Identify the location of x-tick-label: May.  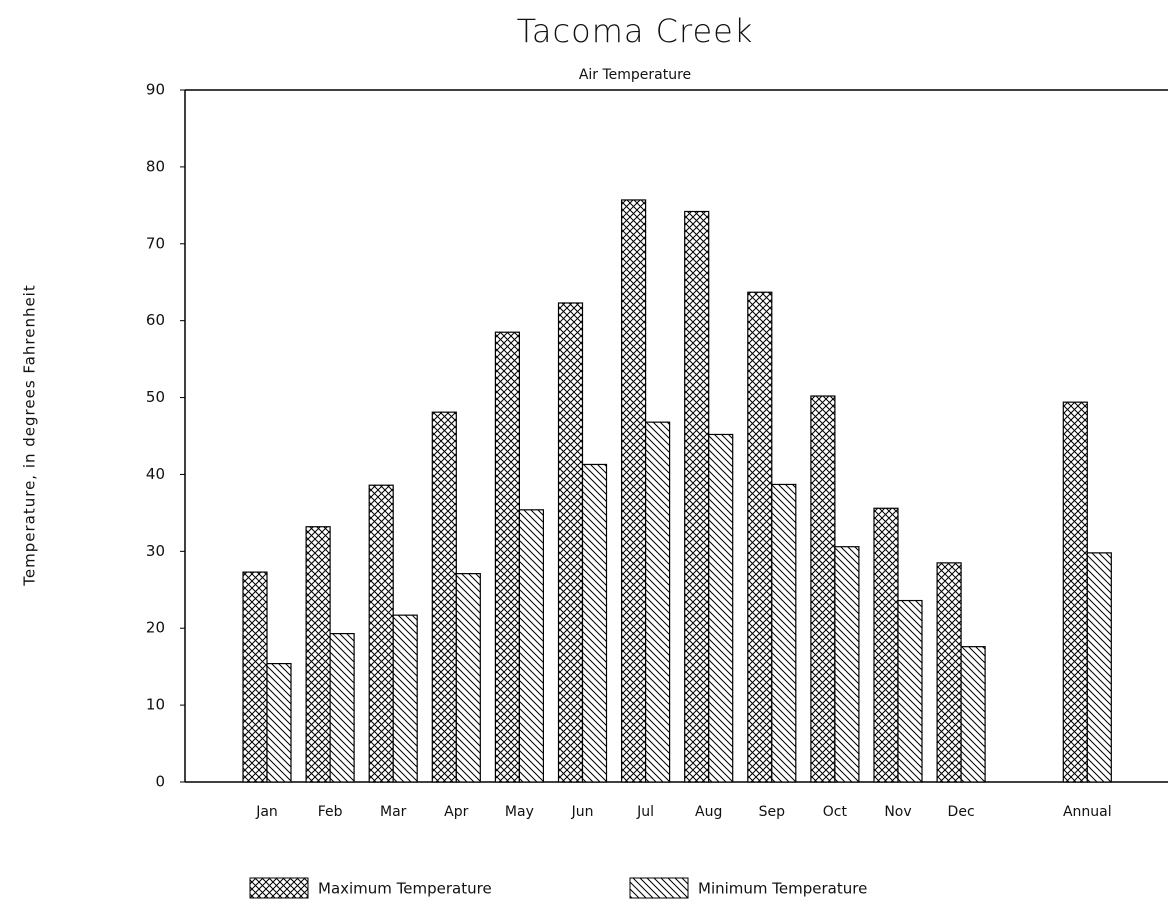
(519, 812).